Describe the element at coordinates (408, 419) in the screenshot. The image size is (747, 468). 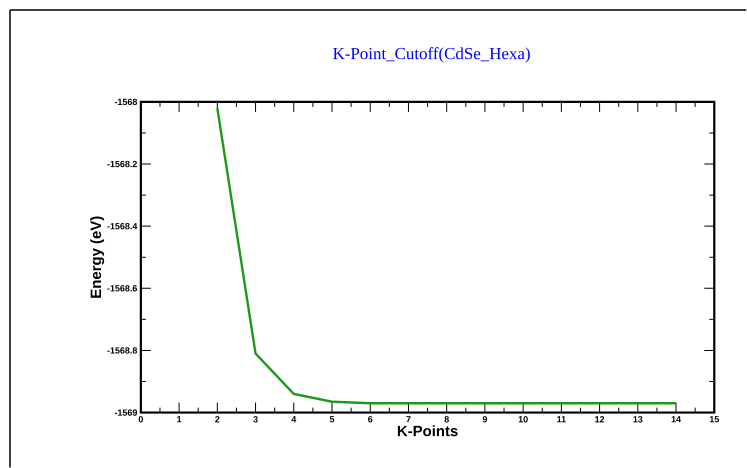
I see `x-tick-label: 7` at that location.